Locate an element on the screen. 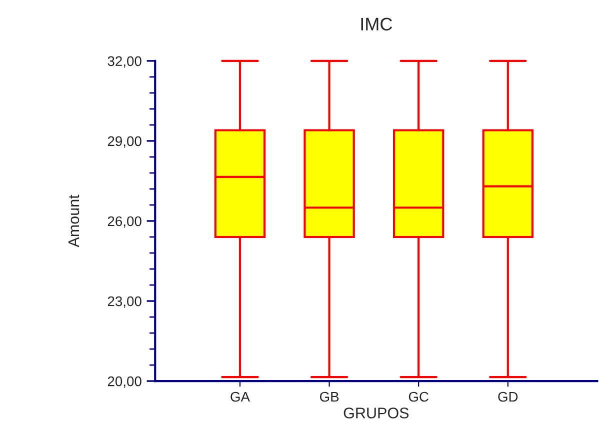  chart-title: IMC is located at coordinates (376, 24).